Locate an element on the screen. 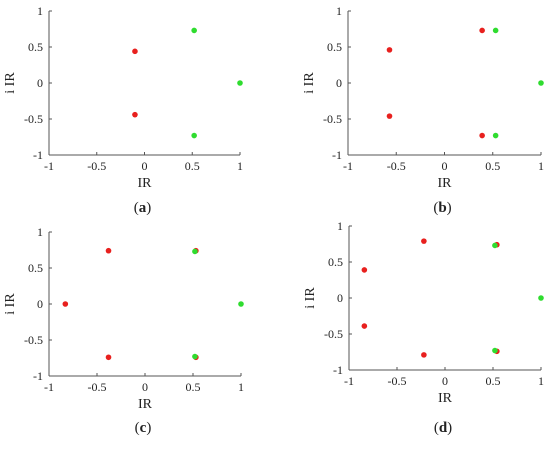  panel-d-y-tick-label: 1 is located at coordinates (340, 226).